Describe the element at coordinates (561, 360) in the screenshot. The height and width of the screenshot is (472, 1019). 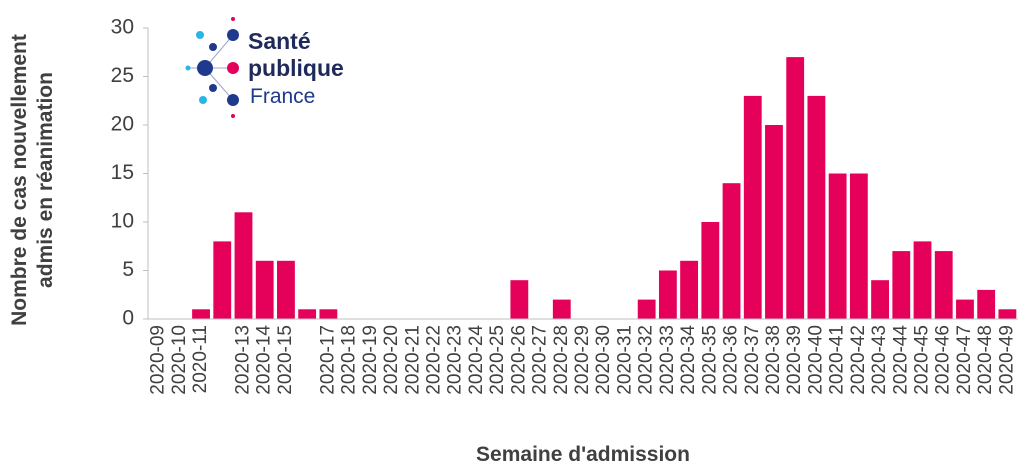
I see `x-tick-label: 2020-28` at that location.